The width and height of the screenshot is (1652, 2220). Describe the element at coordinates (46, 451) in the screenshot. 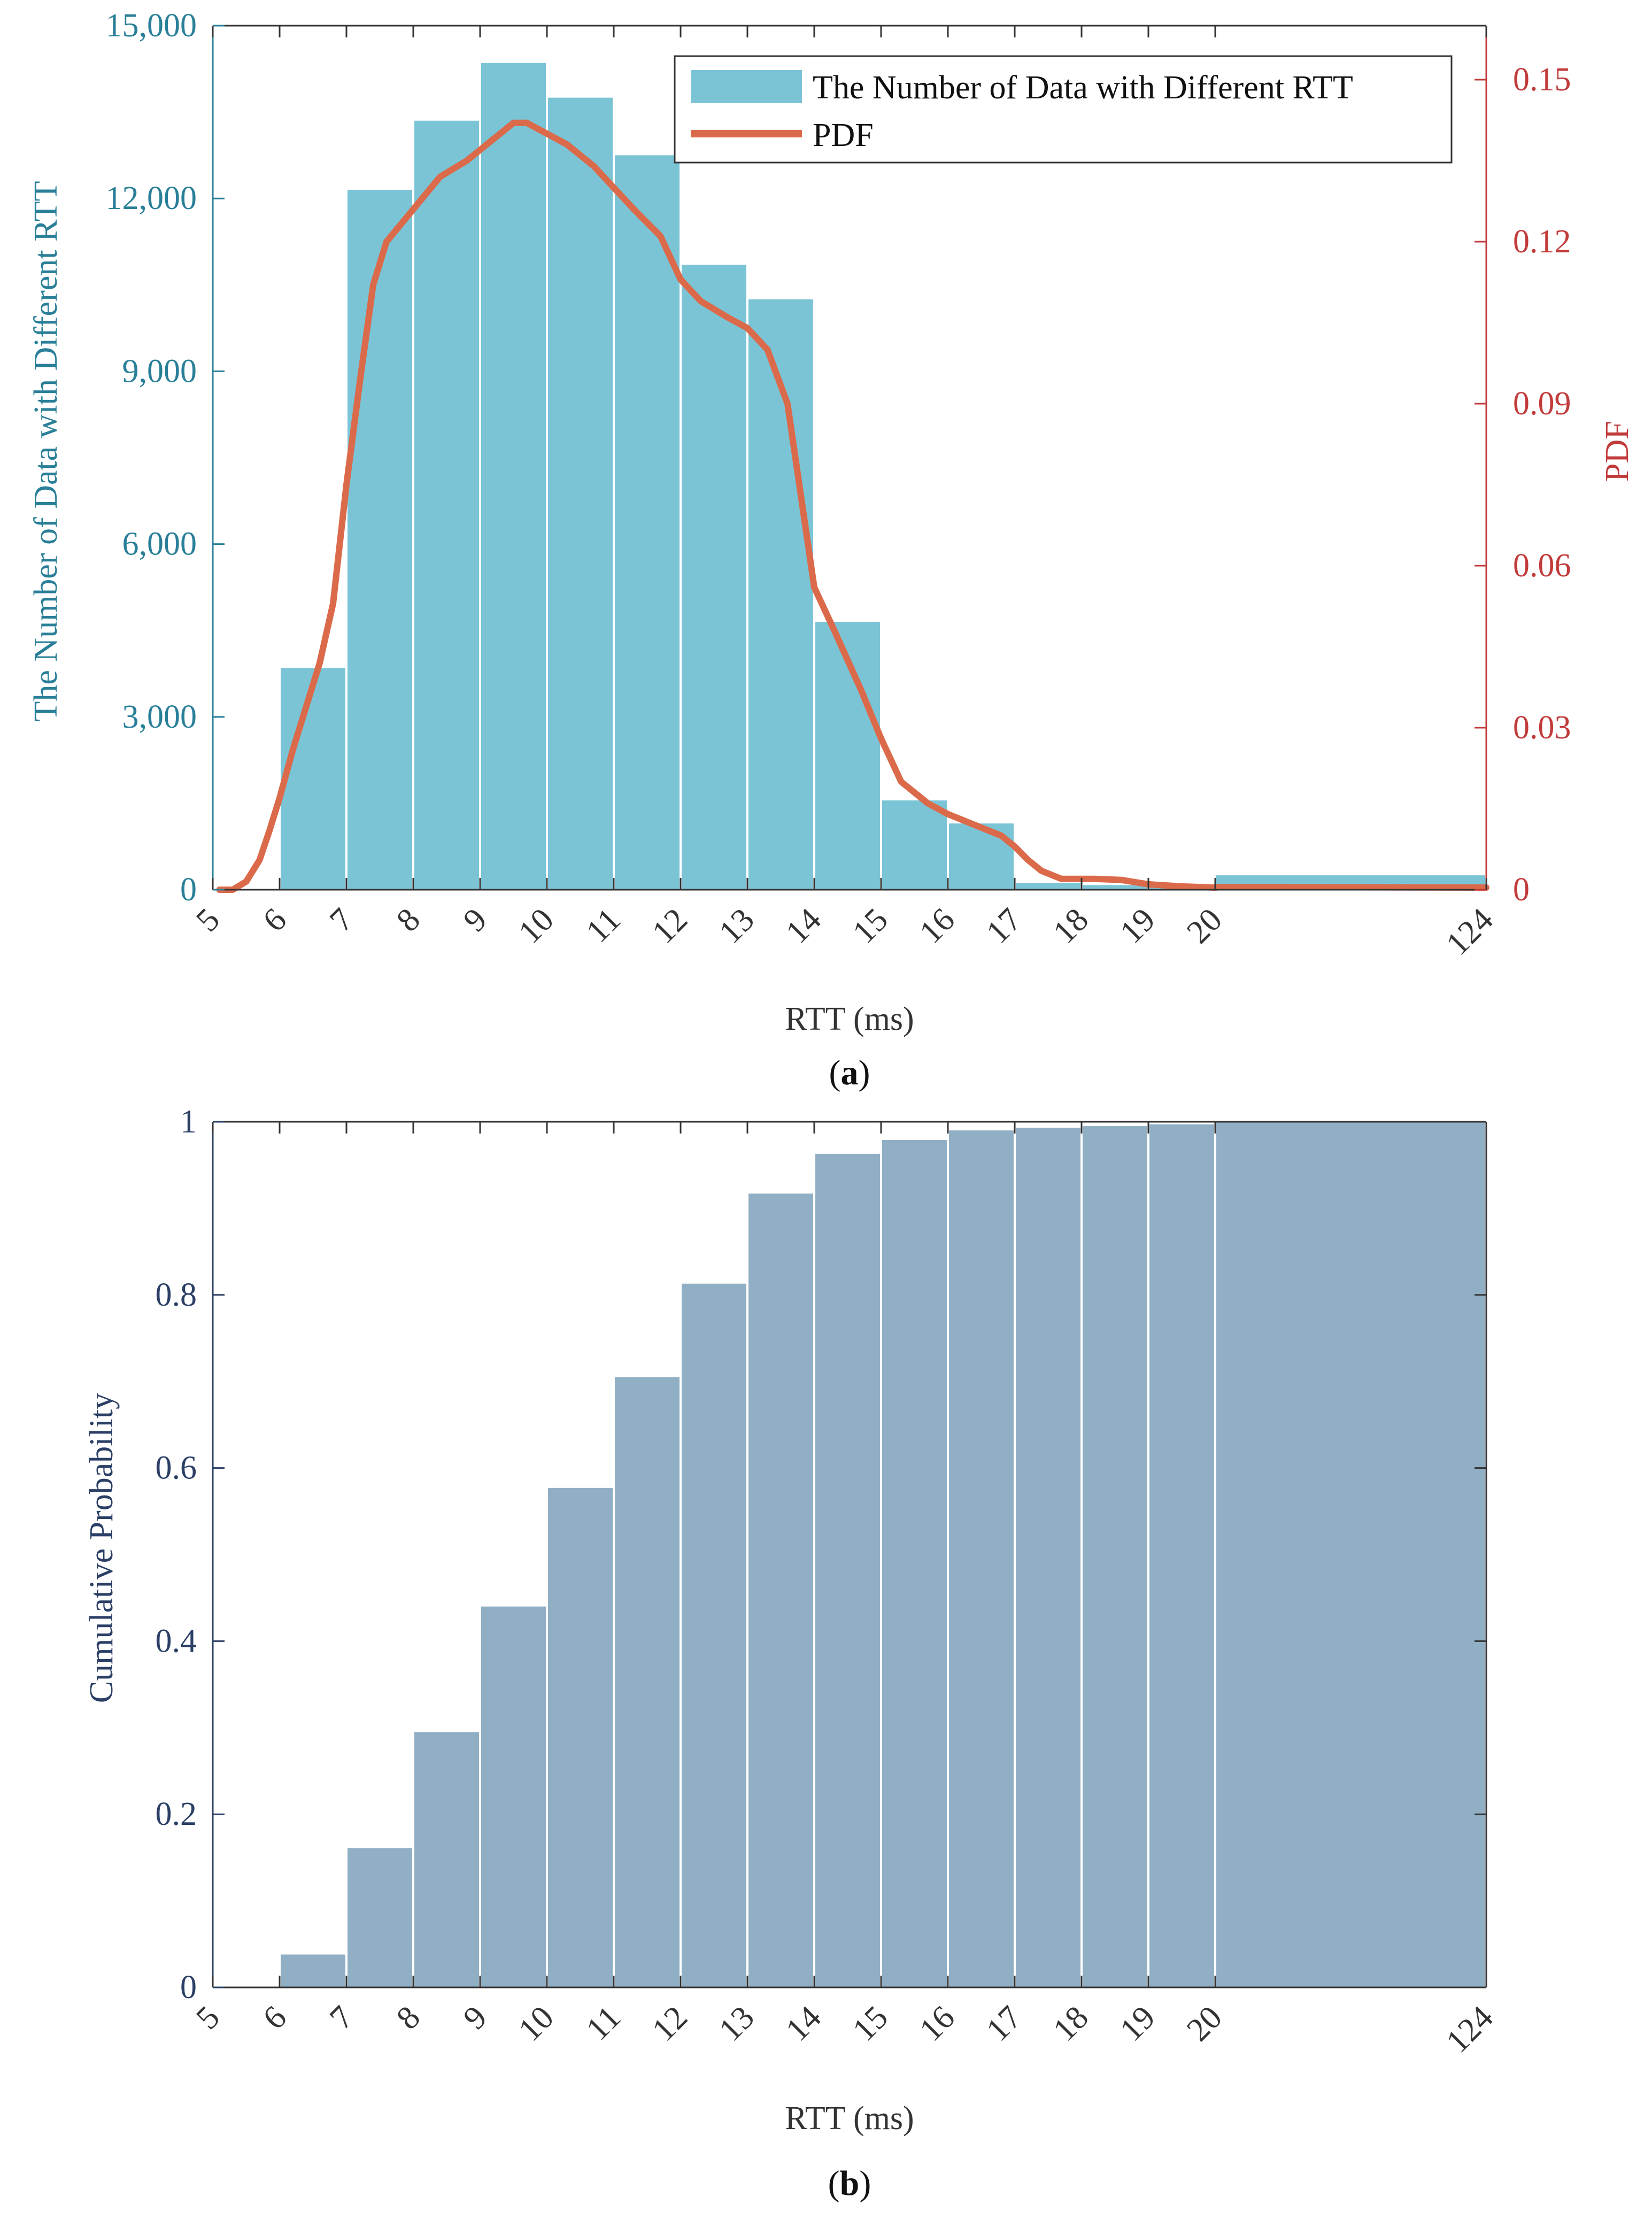

I see `chart-a-ylabel: The Number of Data with Different RTT` at that location.